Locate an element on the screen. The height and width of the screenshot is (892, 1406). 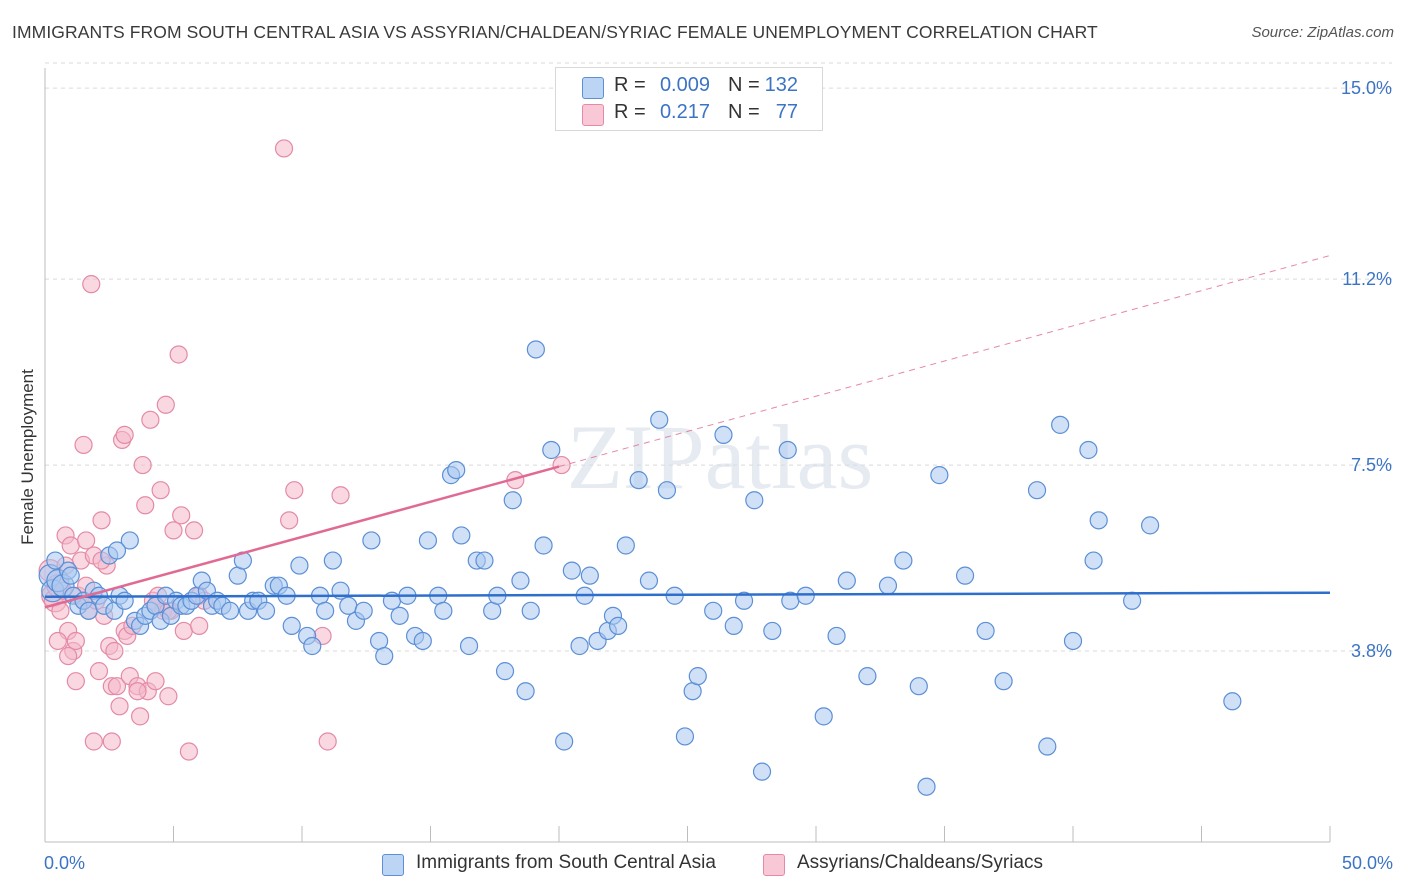
y-tick-label: 15.0% is located at coordinates (1366, 88).